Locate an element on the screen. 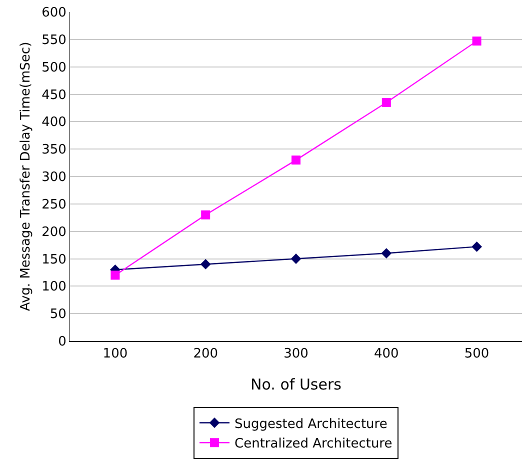 This screenshot has height=461, width=524. y-tick-label: 350 is located at coordinates (54, 150).